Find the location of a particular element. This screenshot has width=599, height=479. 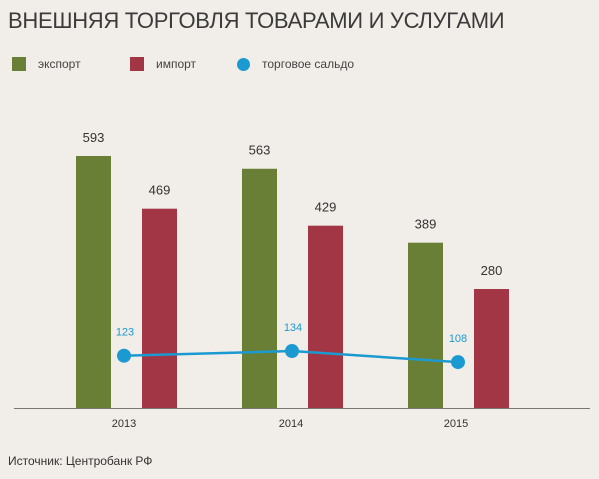

bar-import-2014 is located at coordinates (325, 316).